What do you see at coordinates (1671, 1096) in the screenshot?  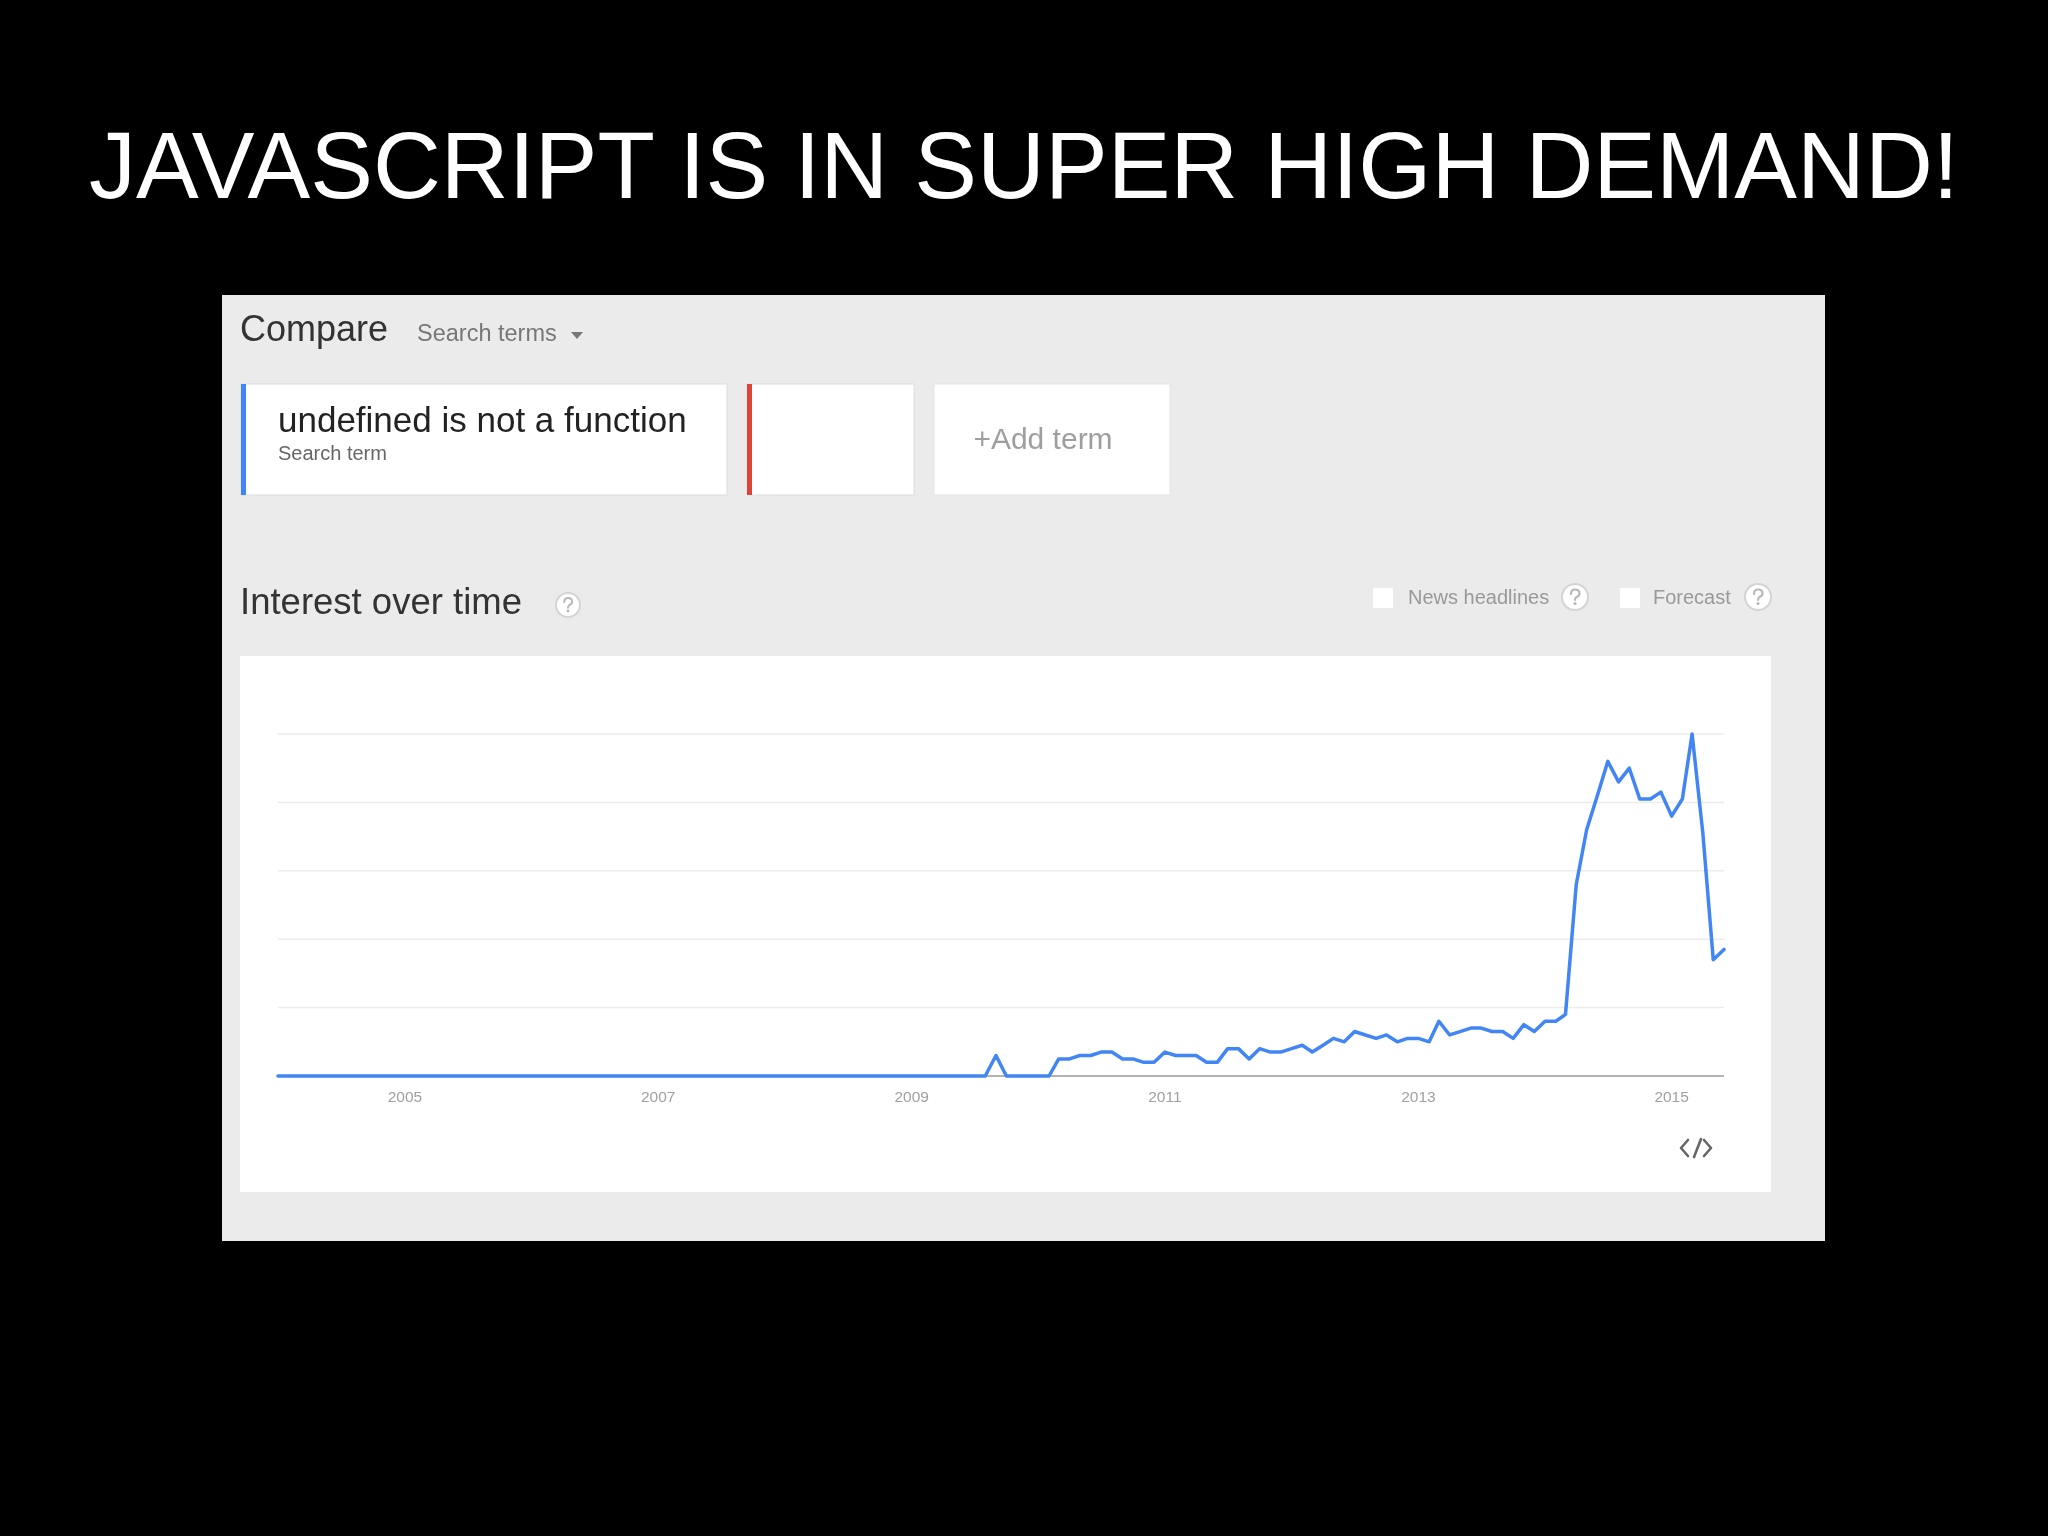 I see `x-tick-label: 2015` at bounding box center [1671, 1096].